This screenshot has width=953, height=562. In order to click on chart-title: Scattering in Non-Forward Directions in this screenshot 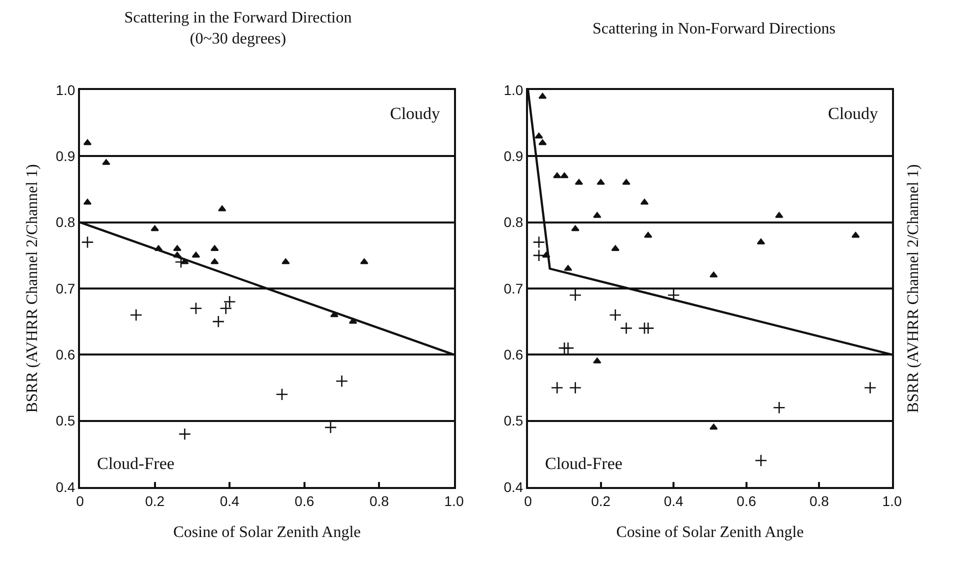, I will do `click(714, 29)`.